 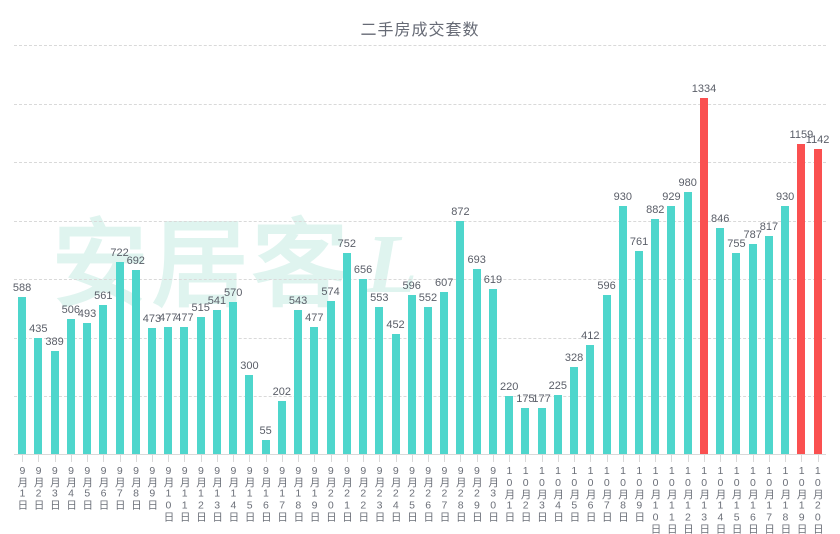 I want to click on bar-slot: 846, so click(x=720, y=250).